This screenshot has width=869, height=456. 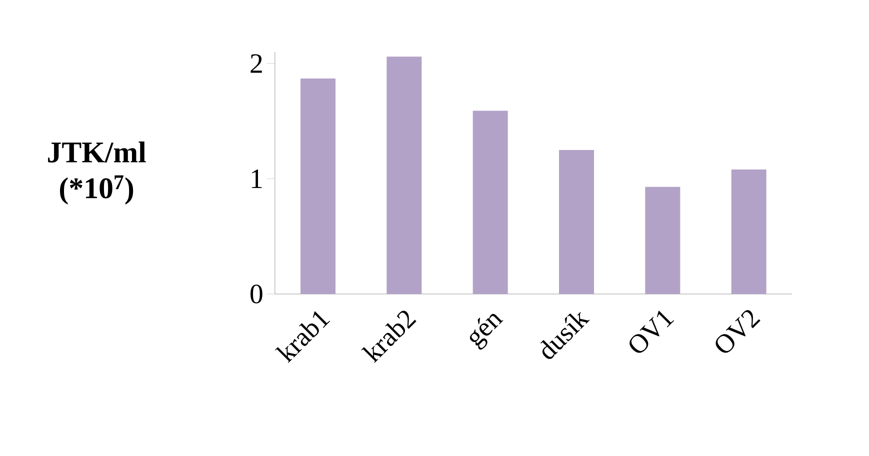 I want to click on y-tick-label: 0, so click(x=256, y=294).